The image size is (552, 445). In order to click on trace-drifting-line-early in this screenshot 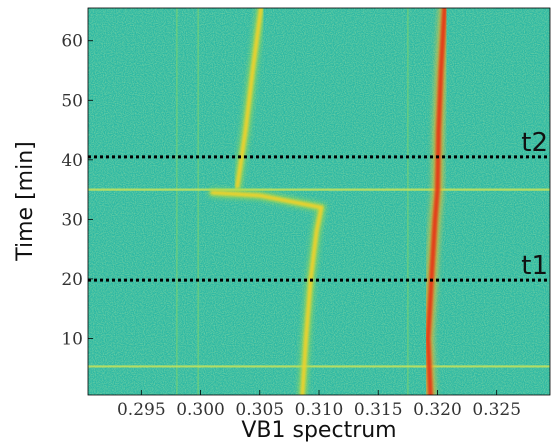, I will do `click(267, 292)`.